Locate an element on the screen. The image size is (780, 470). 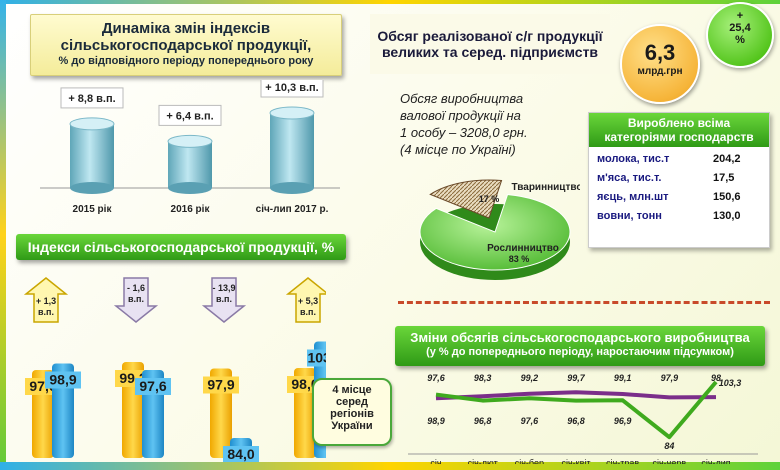
sales-value: 6,3 is located at coordinates (660, 52).